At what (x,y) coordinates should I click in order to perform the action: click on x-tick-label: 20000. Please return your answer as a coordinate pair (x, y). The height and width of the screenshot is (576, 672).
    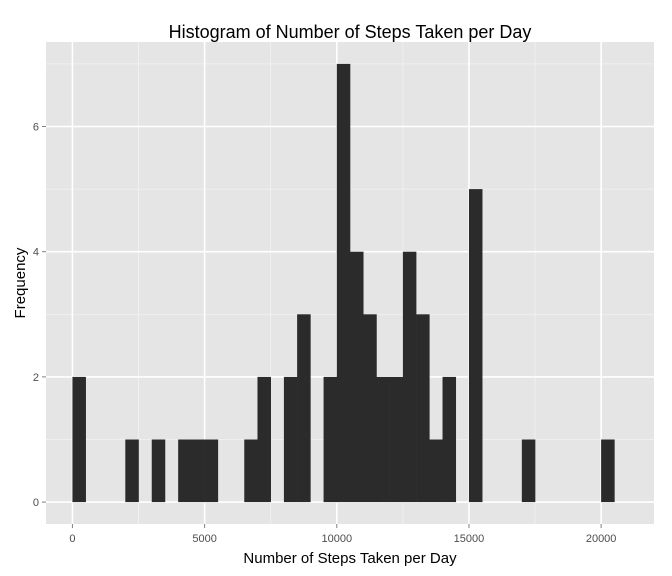
    Looking at the image, I should click on (601, 539).